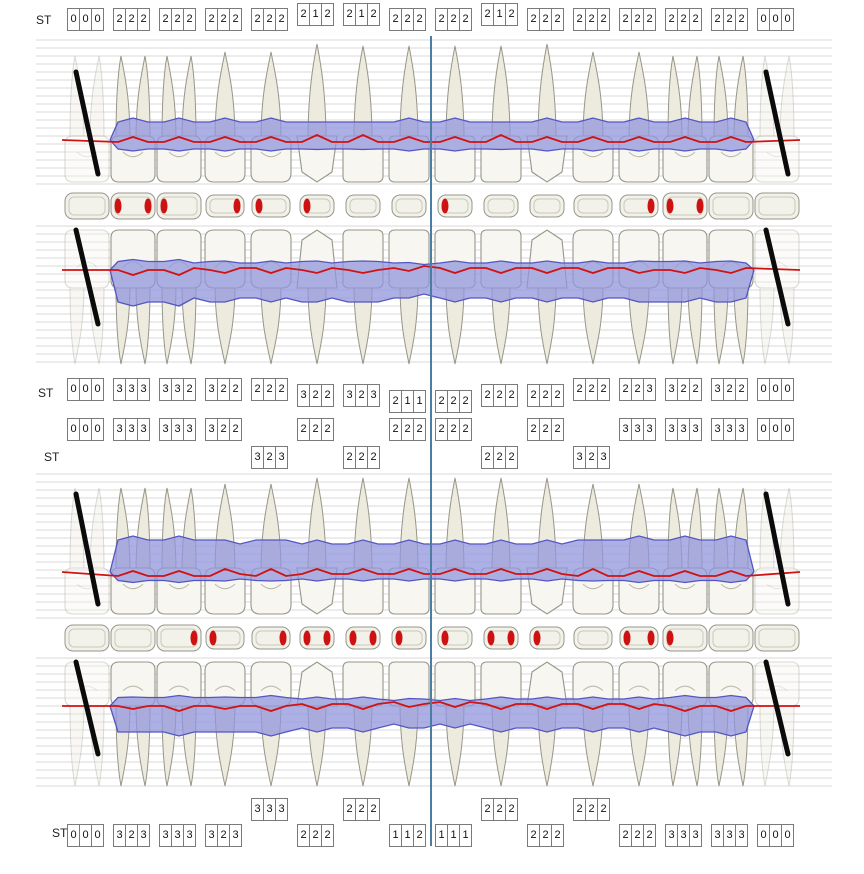  Describe the element at coordinates (409, 114) in the screenshot. I see `tooth-8-incisor` at that location.